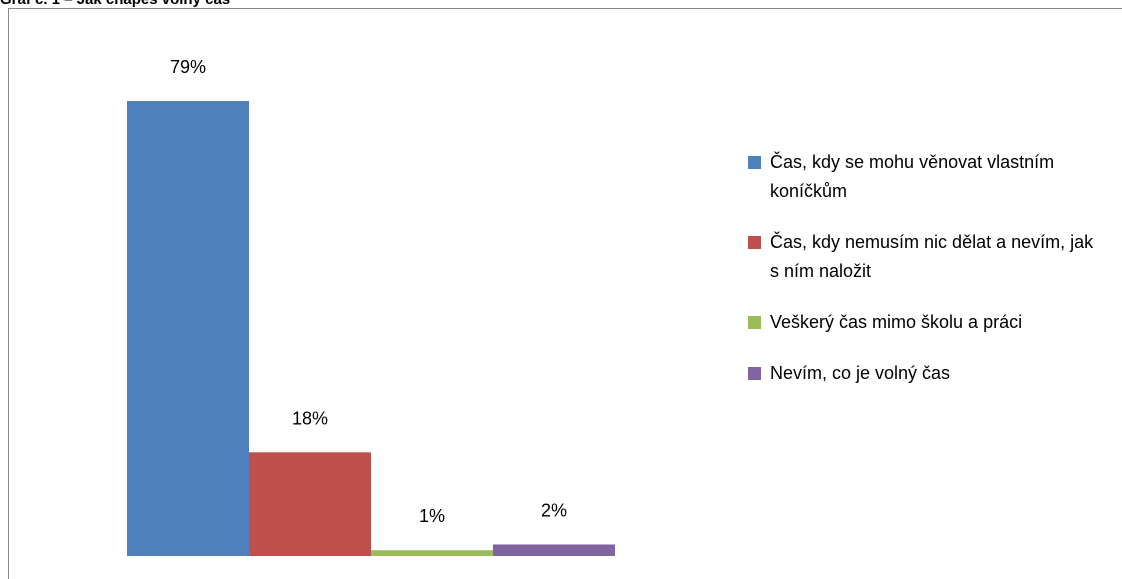  I want to click on legend-item: Veškerý čas mimo školu a práci, so click(925, 322).